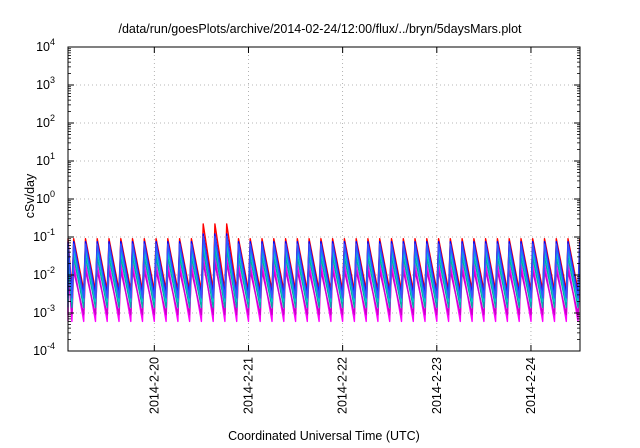 The image size is (640, 448). I want to click on y-axis-label: cSv/day, so click(30, 196).